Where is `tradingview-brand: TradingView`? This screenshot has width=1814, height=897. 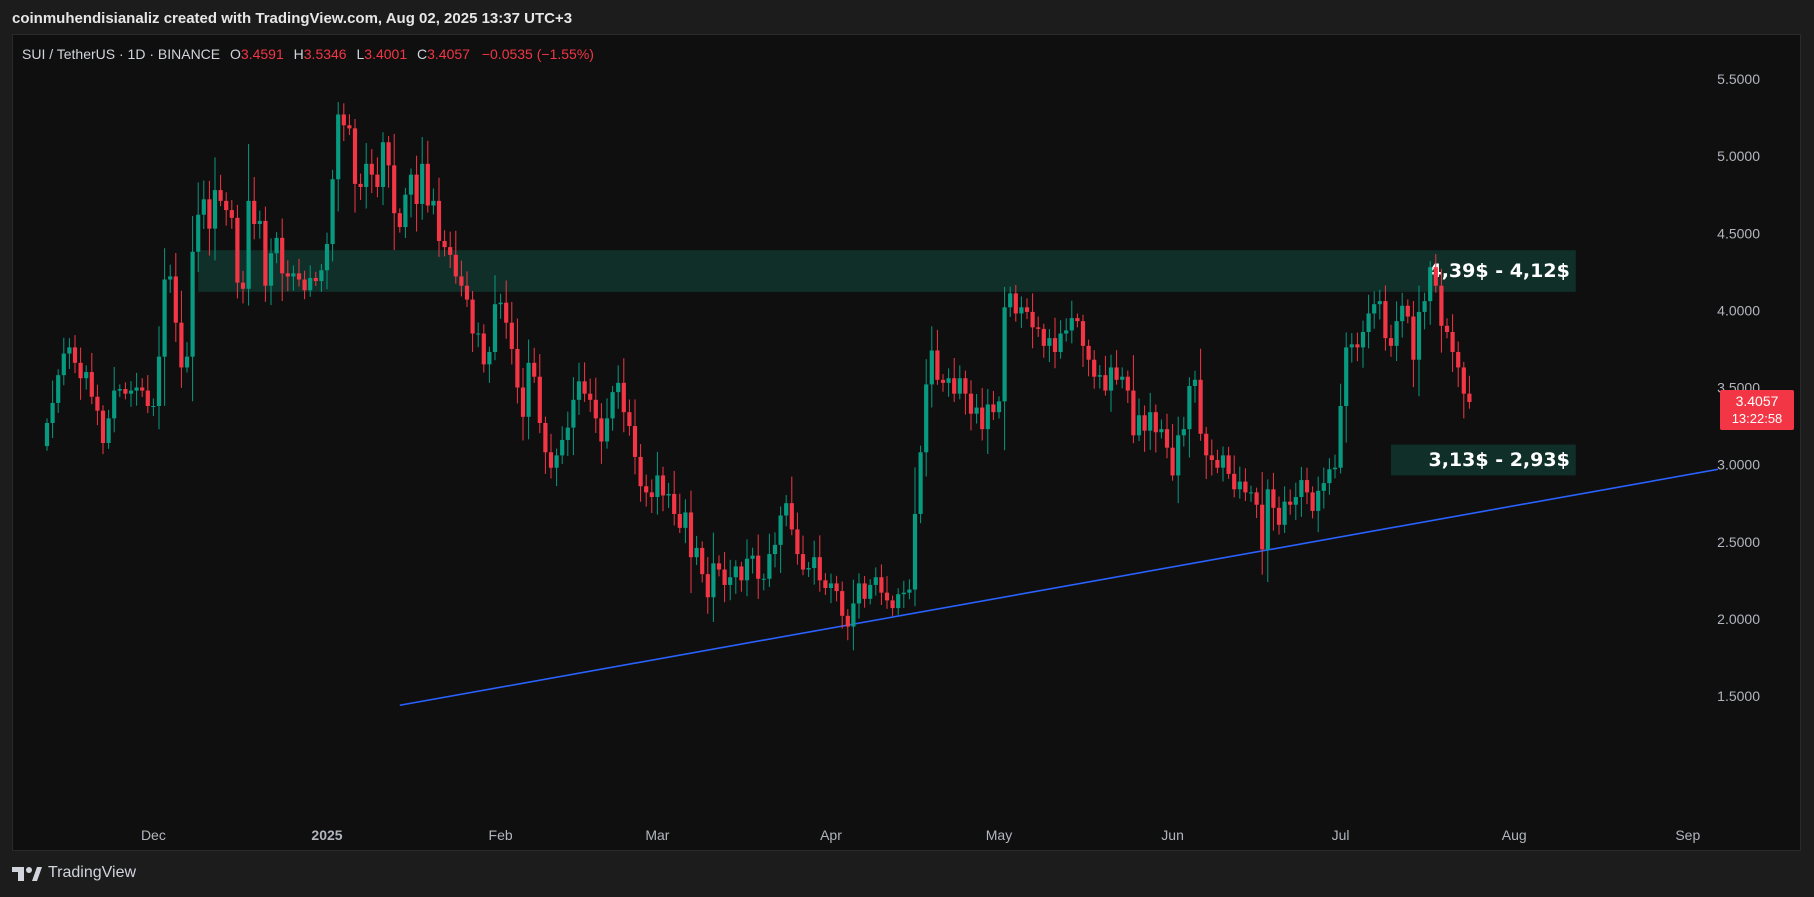 tradingview-brand: TradingView is located at coordinates (74, 873).